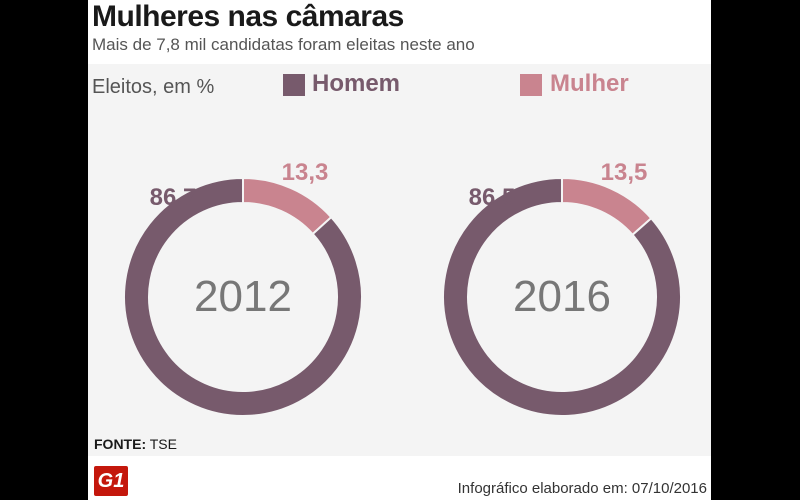 The height and width of the screenshot is (500, 800). I want to click on source-label: FONTE:, so click(120, 444).